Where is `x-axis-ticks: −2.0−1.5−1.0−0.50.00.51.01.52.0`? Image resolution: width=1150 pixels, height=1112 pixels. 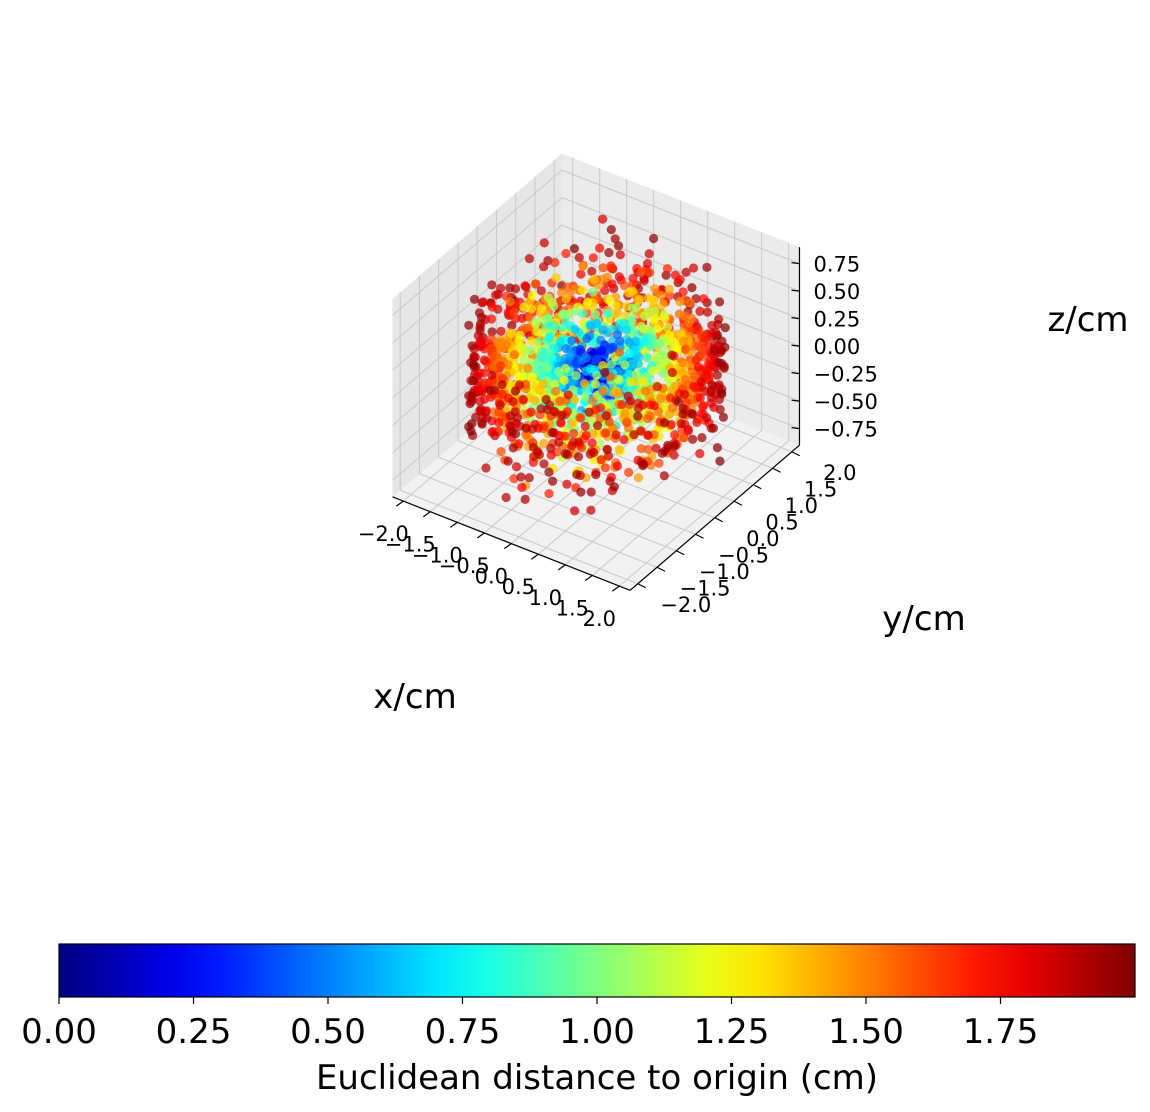 x-axis-ticks: −2.0−1.5−1.0−0.50.00.51.01.52.0 is located at coordinates (489, 565).